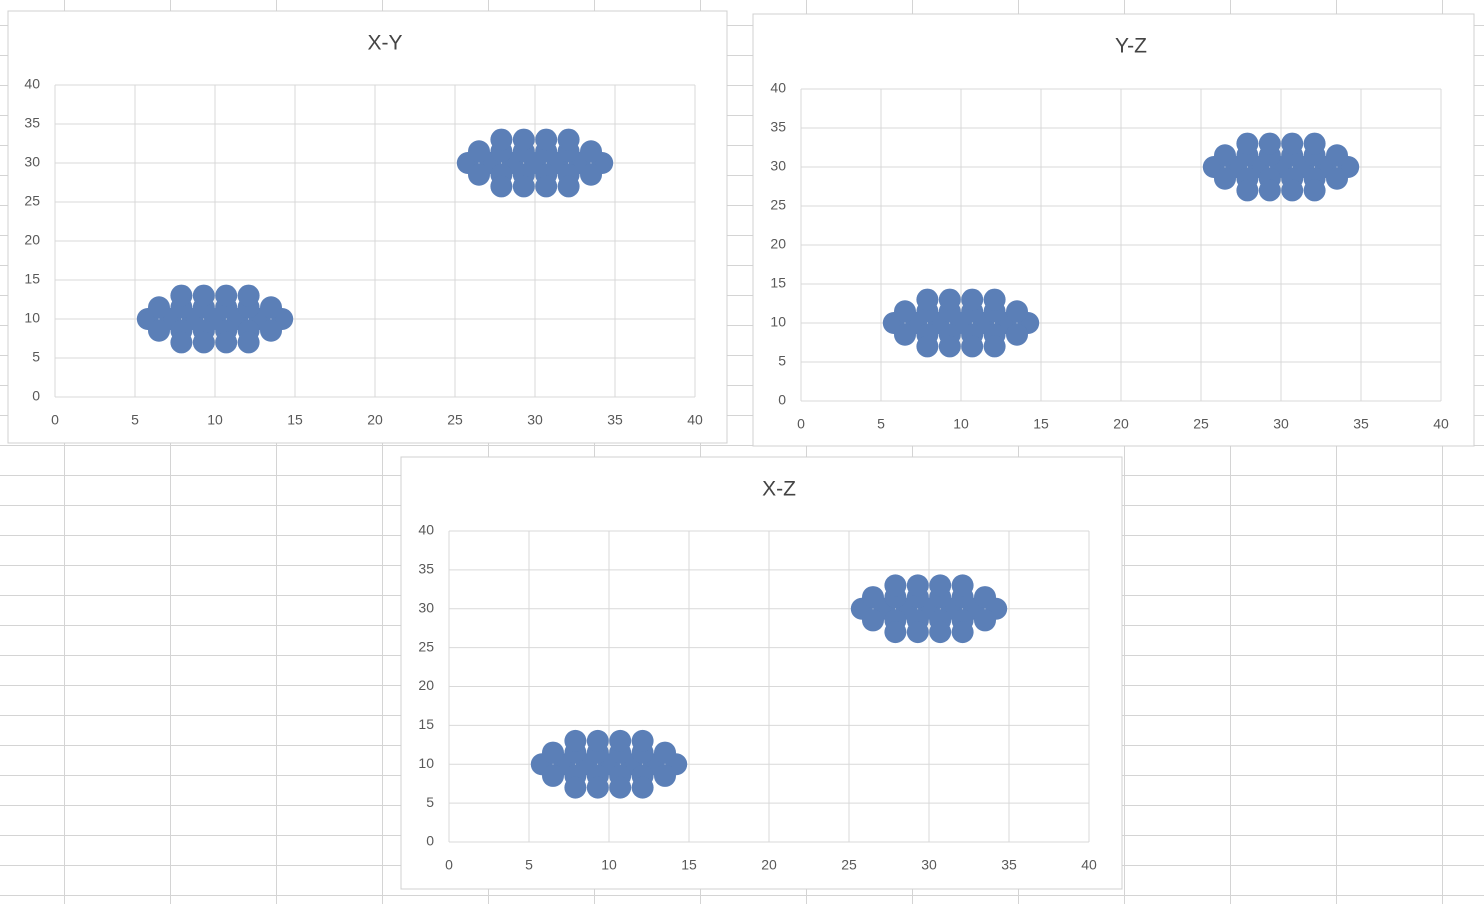 This screenshot has width=1484, height=904. What do you see at coordinates (778, 244) in the screenshot?
I see `y-tick-label: 20` at bounding box center [778, 244].